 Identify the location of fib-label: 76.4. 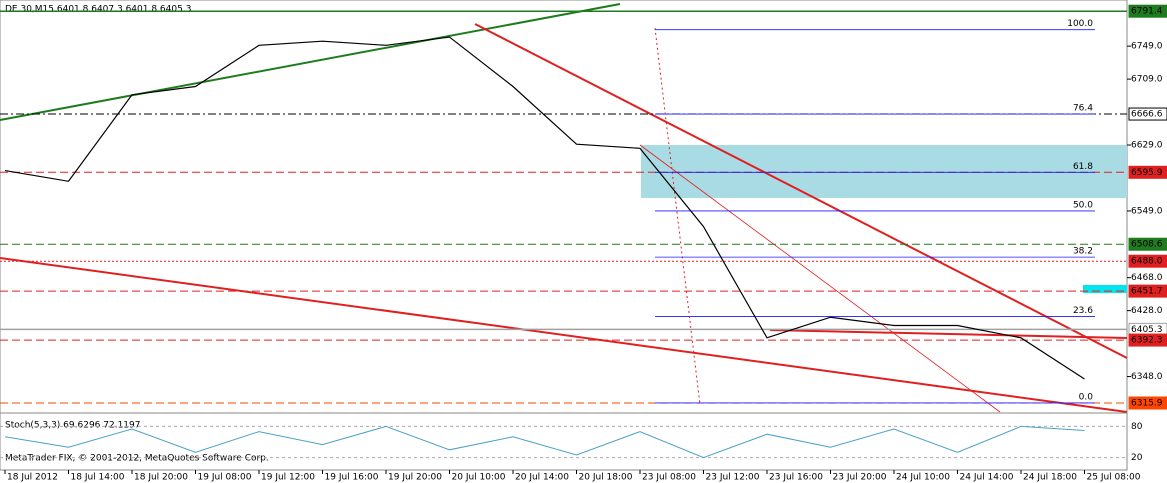
(1083, 109).